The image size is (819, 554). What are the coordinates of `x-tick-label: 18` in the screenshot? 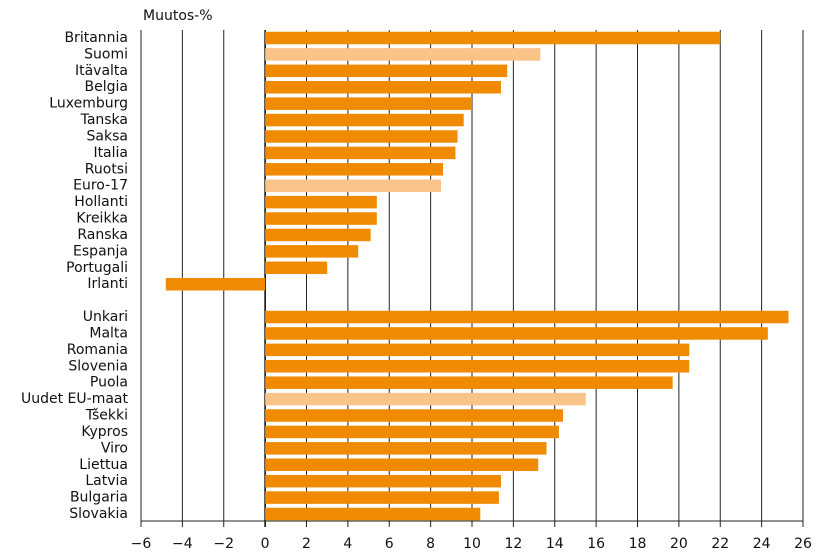 It's located at (638, 543).